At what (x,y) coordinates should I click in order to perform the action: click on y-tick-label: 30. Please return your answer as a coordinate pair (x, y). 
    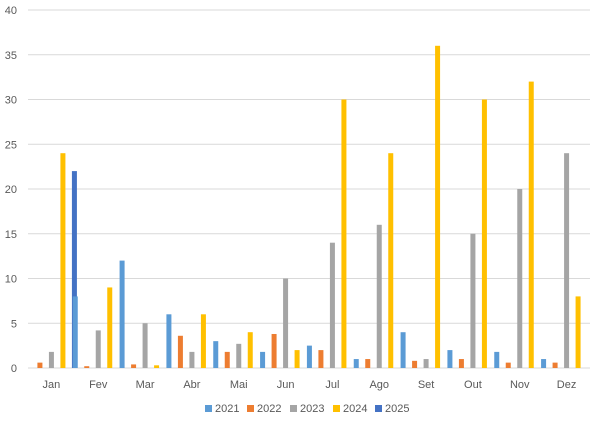
    Looking at the image, I should click on (11, 101).